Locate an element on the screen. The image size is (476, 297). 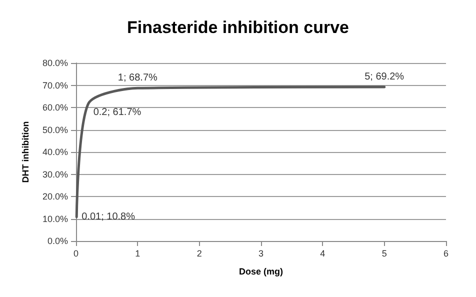
y-tick-label: 80.0% is located at coordinates (55, 63).